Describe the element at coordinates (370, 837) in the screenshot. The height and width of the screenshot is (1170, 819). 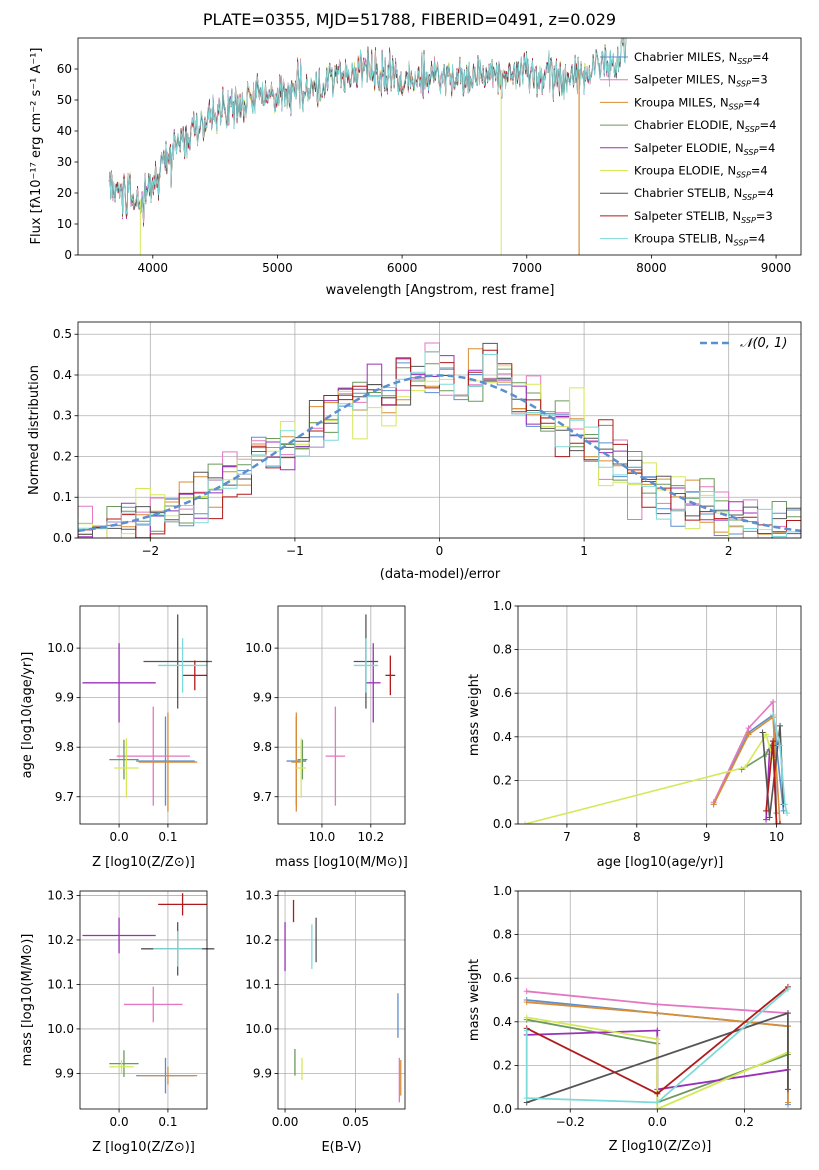
I see `x-tick-label: 10.2` at that location.